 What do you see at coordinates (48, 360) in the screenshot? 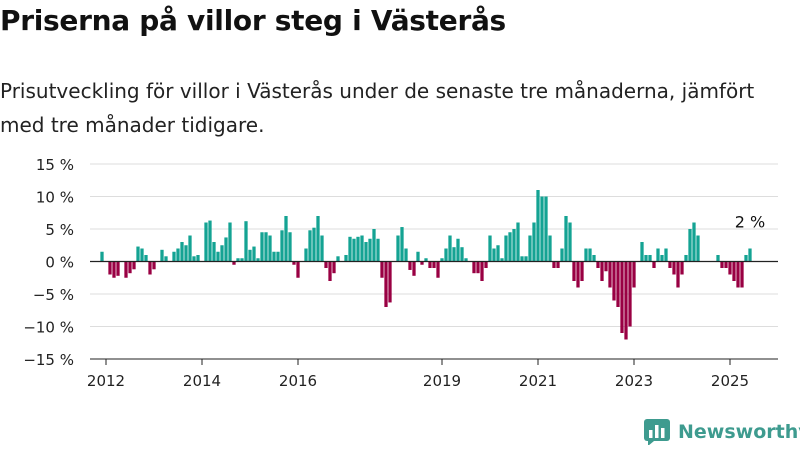
I see `y-tick-label: −15 %` at bounding box center [48, 360].